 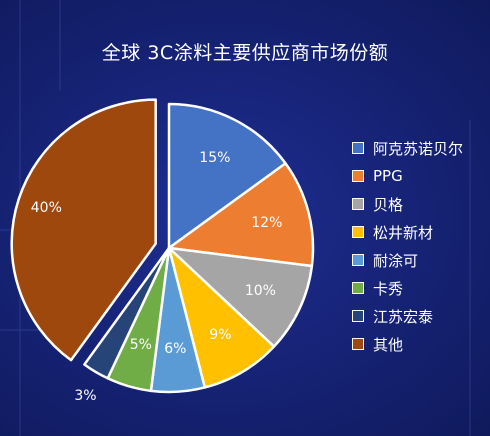 I want to click on legend-label: 江苏宏泰, so click(x=403, y=316).